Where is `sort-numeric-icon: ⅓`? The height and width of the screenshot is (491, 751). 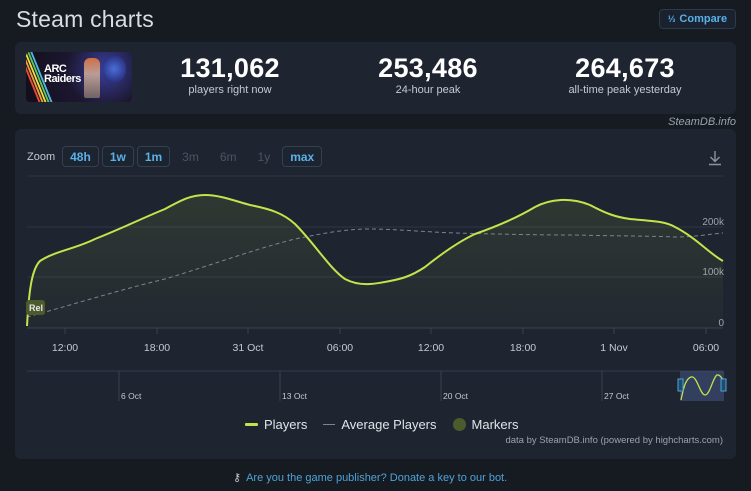
sort-numeric-icon: ⅓ is located at coordinates (671, 18).